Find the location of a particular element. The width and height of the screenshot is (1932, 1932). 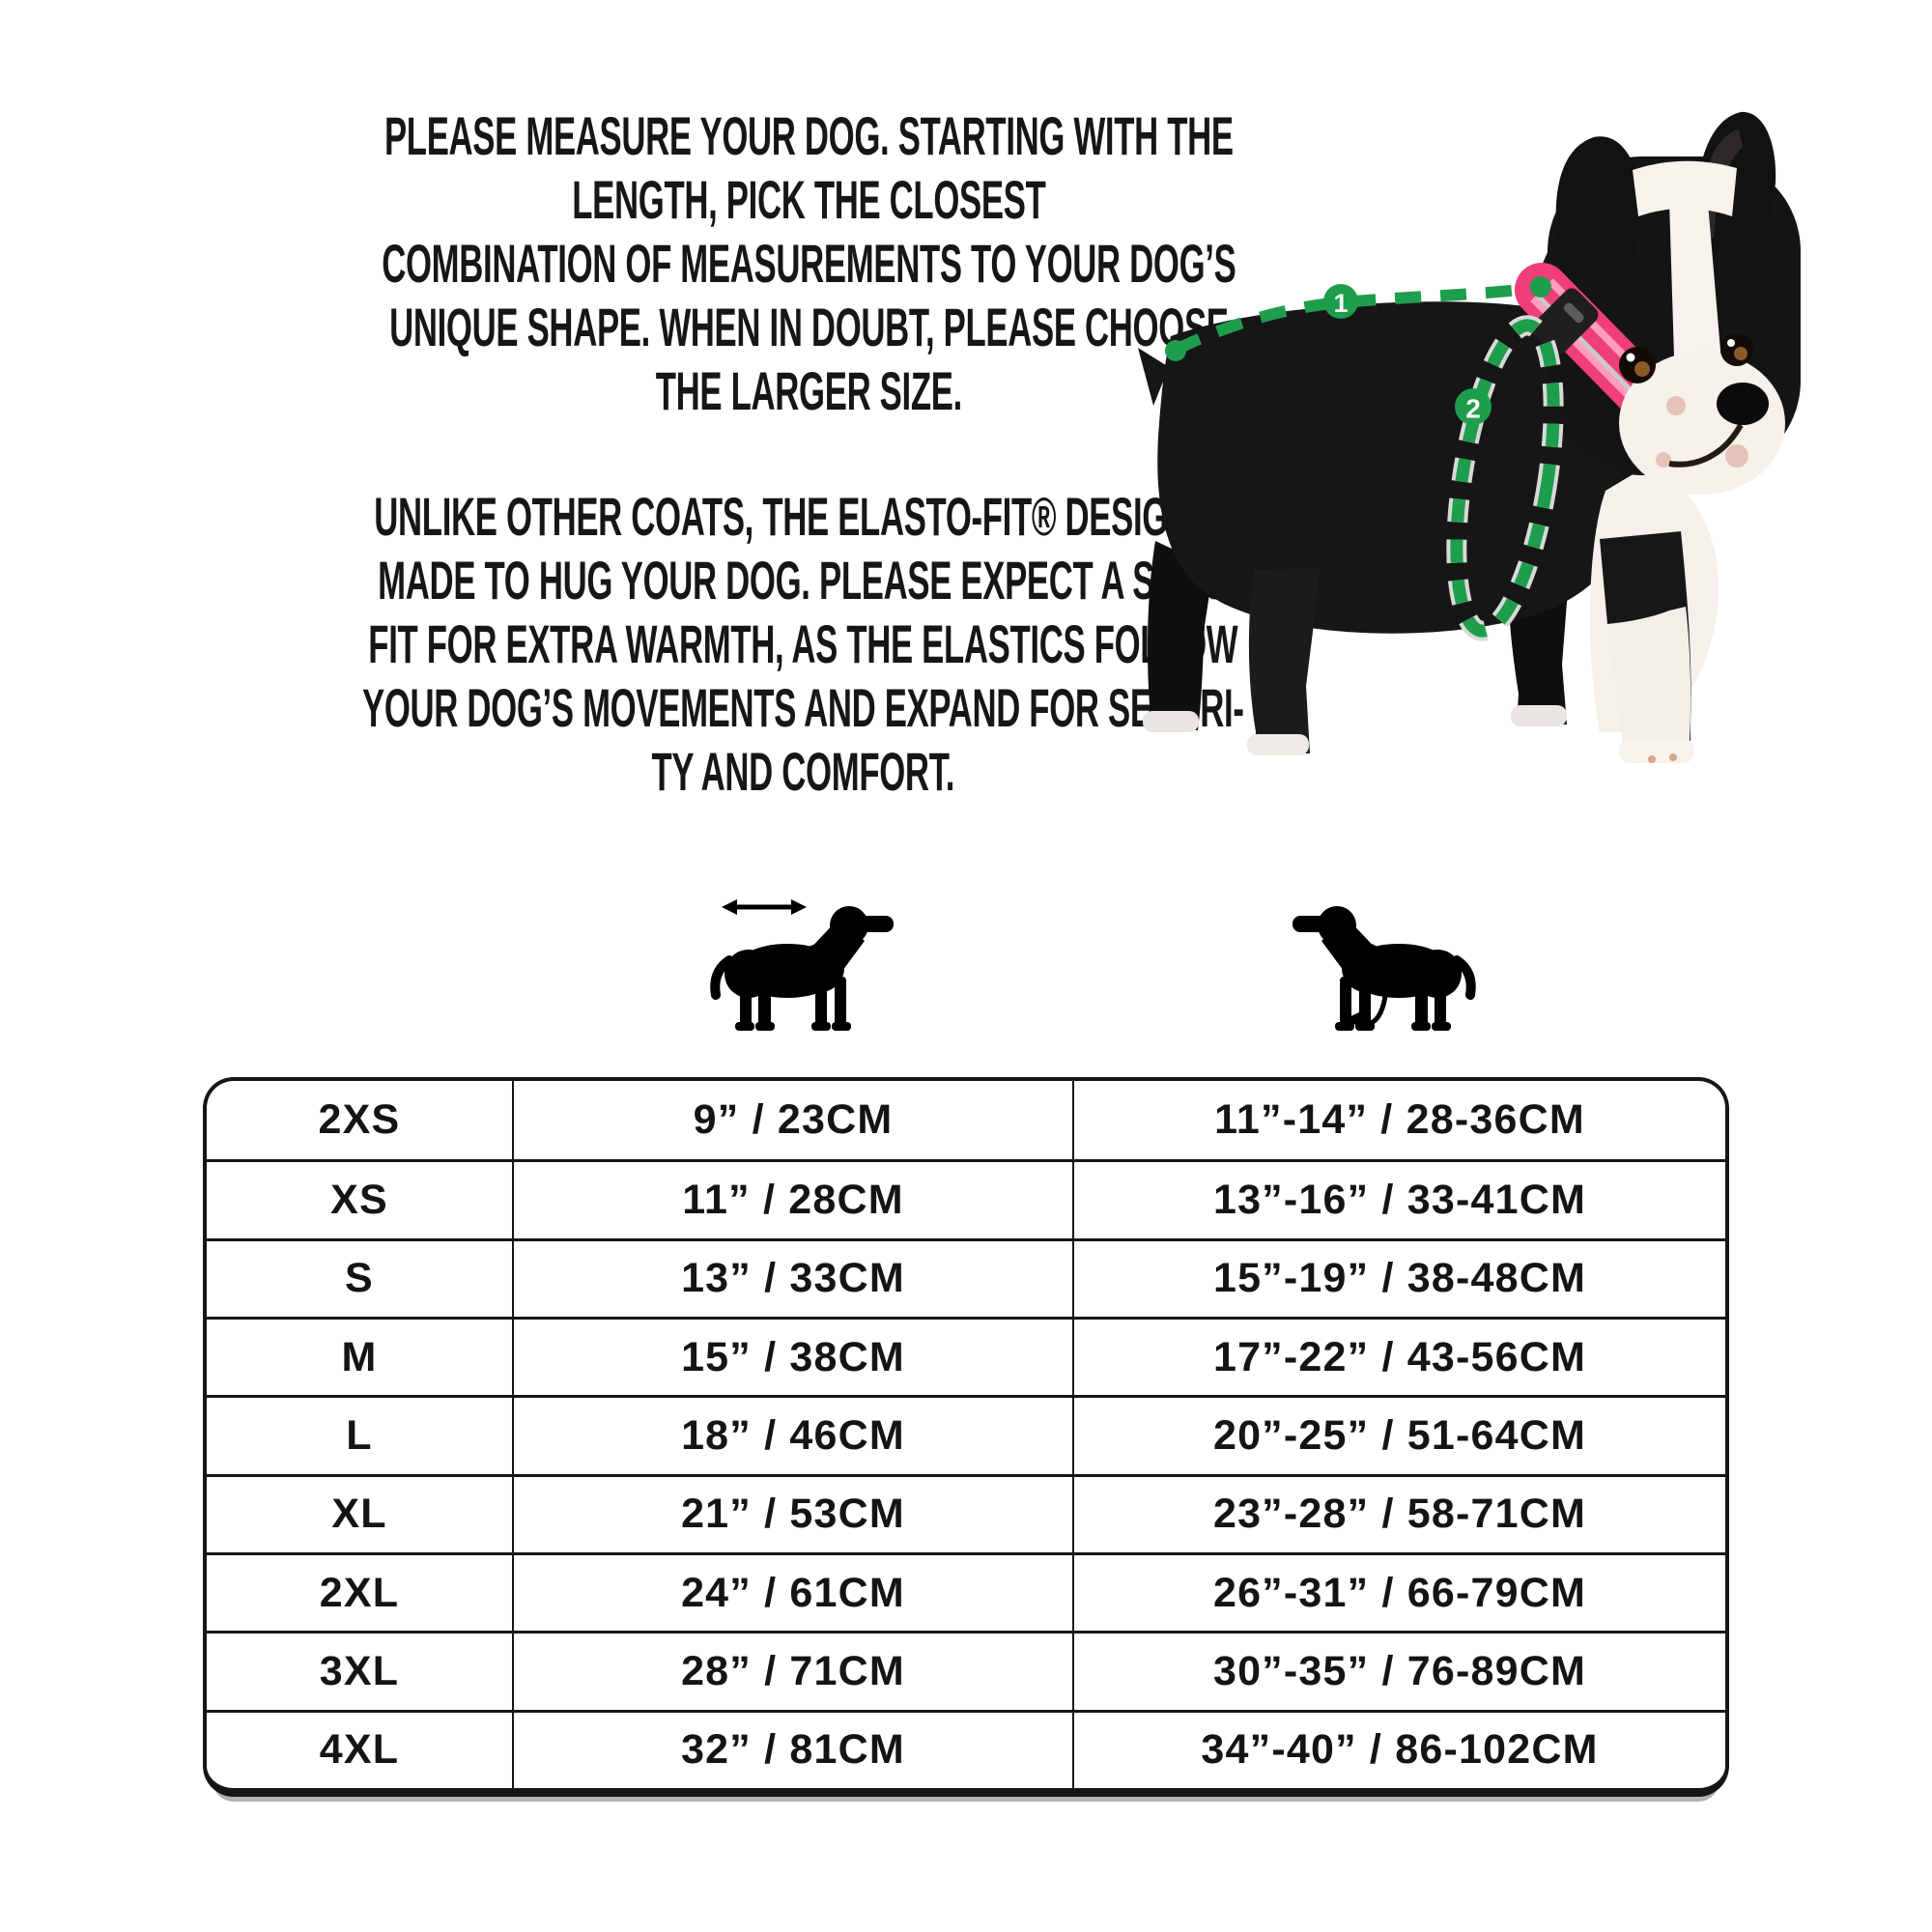

size-label: 4XL is located at coordinates (359, 1748).